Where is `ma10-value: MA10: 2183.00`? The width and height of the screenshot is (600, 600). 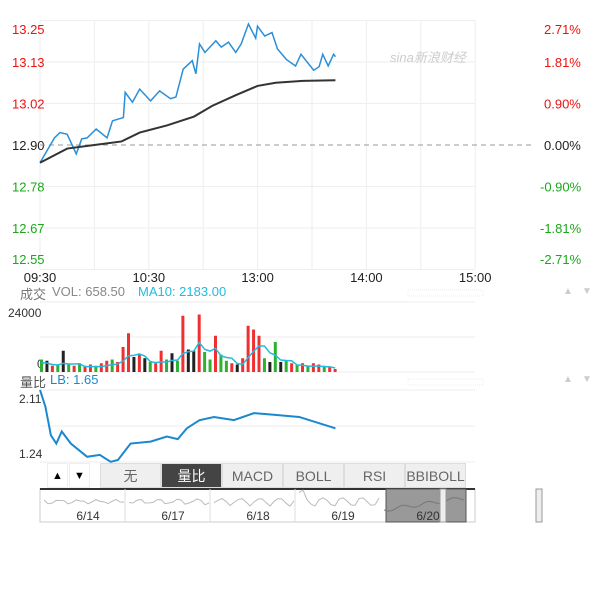
ma10-value: MA10: 2183.00 is located at coordinates (182, 291).